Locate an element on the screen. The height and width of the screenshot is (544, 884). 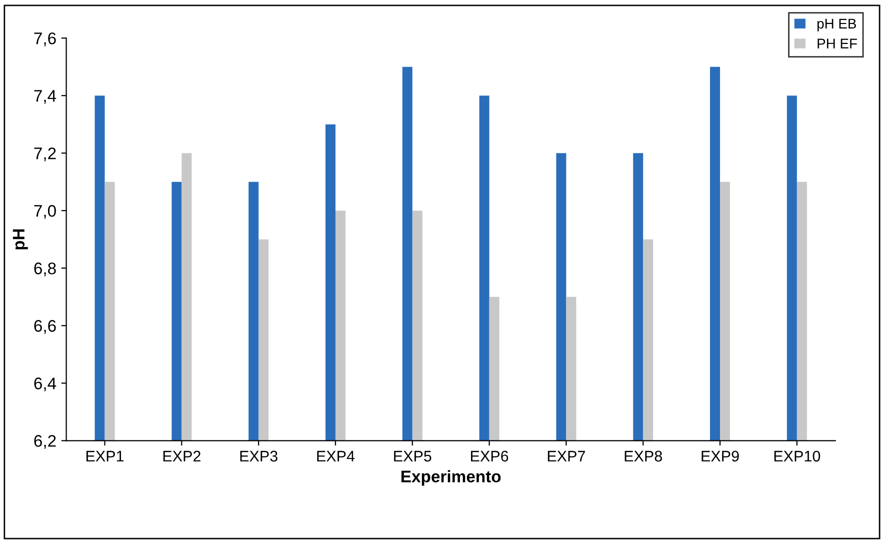
y-tick-label: 6,4 is located at coordinates (45, 385).